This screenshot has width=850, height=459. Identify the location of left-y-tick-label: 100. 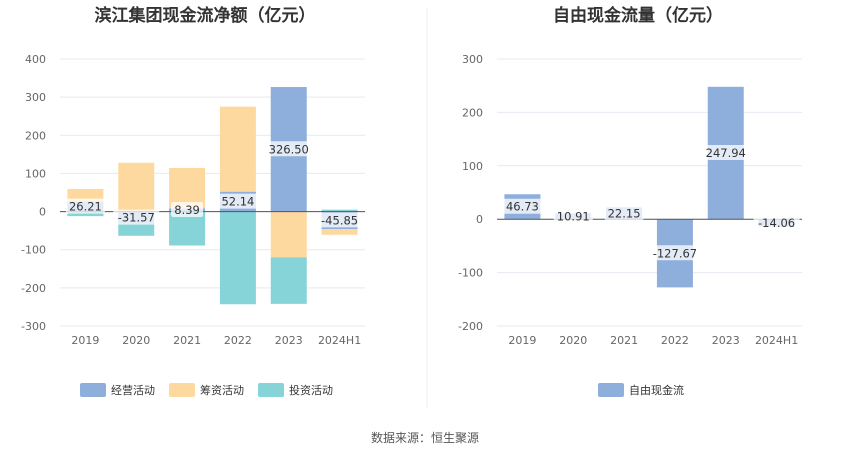
(35, 173).